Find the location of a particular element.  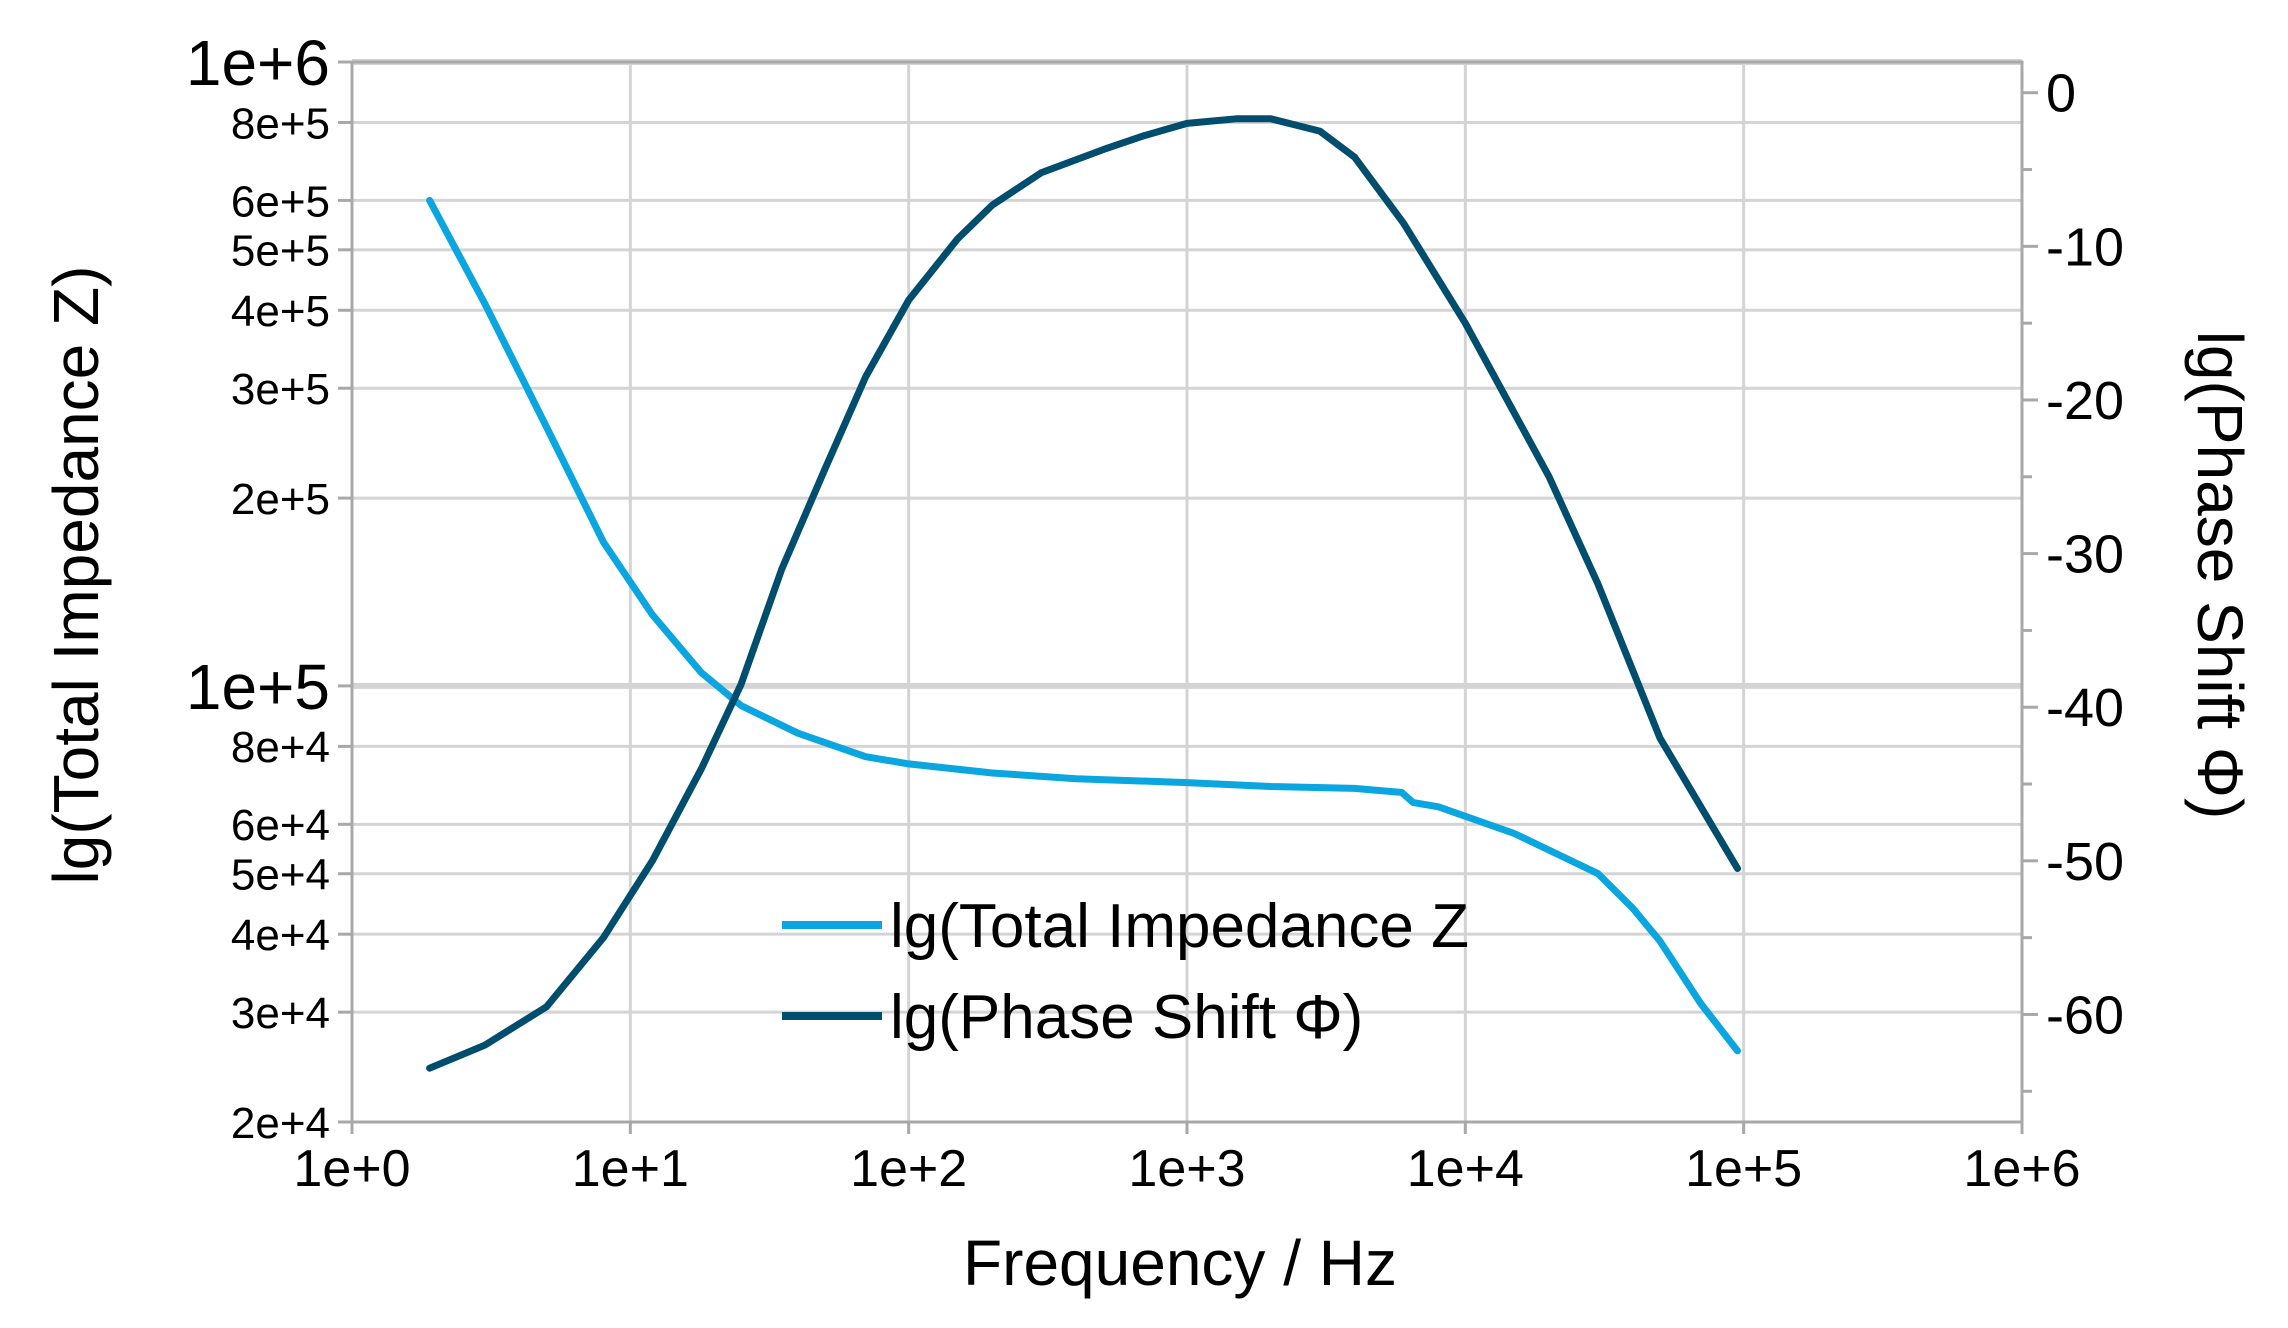

x-tick-label: 1e+1 is located at coordinates (630, 1169).